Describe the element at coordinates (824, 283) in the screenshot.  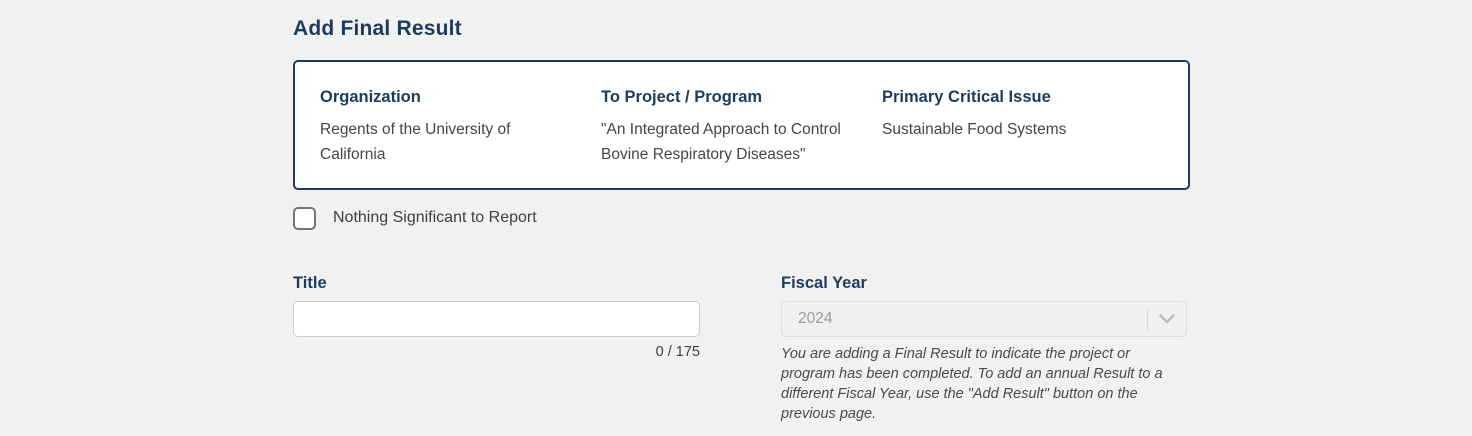
I see `fiscal-year-label: Fiscal Year` at that location.